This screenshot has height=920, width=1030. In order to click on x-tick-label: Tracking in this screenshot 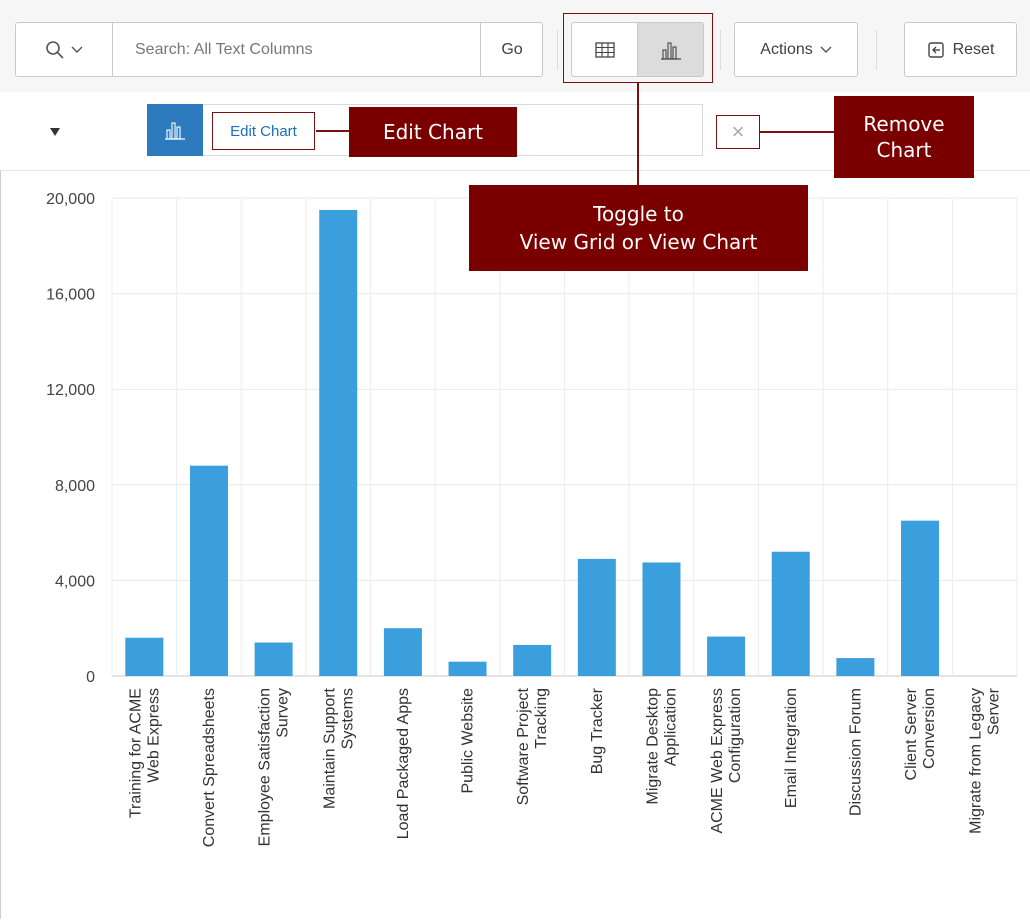, I will do `click(541, 718)`.